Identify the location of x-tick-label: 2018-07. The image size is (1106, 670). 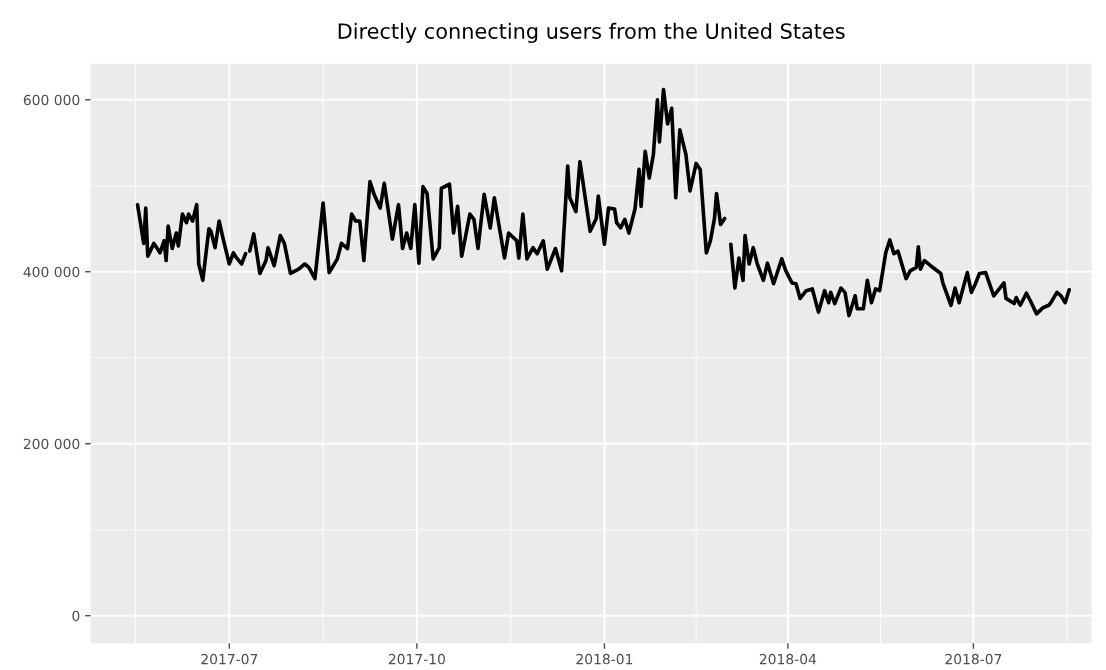
(973, 659).